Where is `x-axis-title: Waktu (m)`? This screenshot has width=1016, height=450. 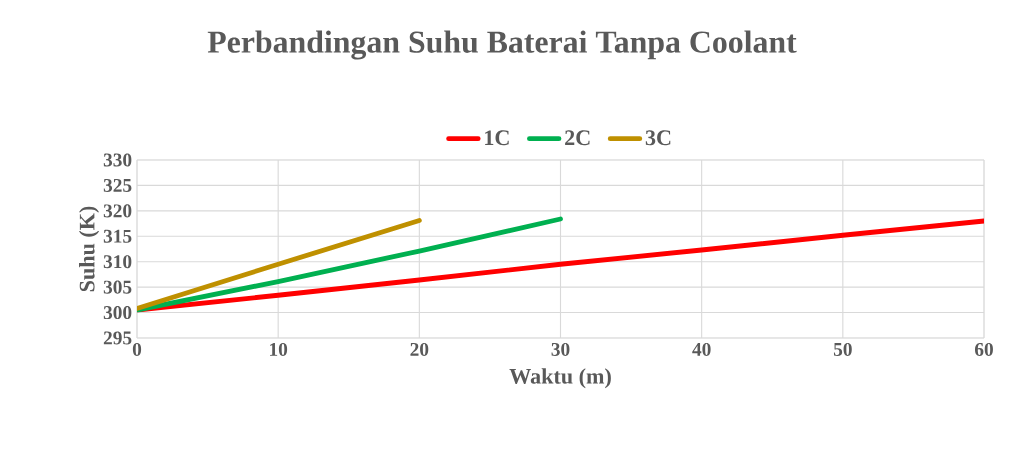
x-axis-title: Waktu (m) is located at coordinates (560, 378).